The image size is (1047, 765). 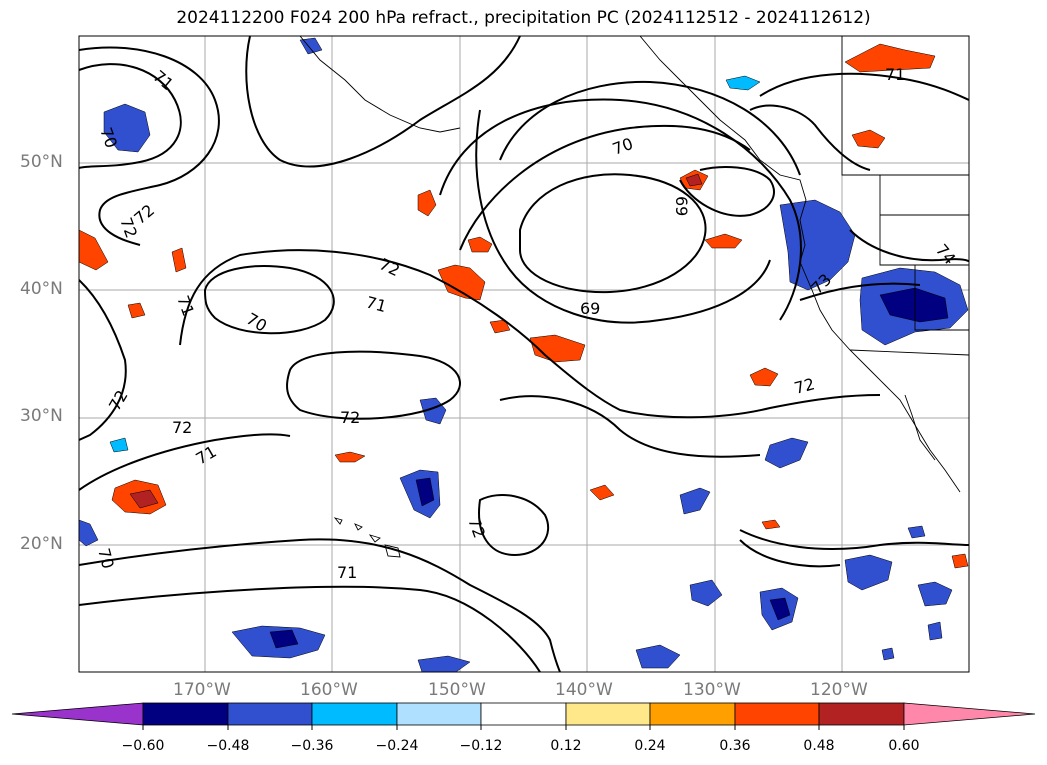 I want to click on lat-label-30n: 30°N, so click(x=41, y=416).